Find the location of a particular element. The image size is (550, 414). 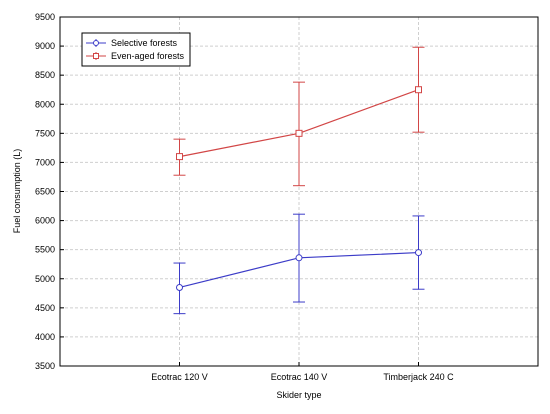

legend-entry-1: Even-aged forests is located at coordinates (135, 56).